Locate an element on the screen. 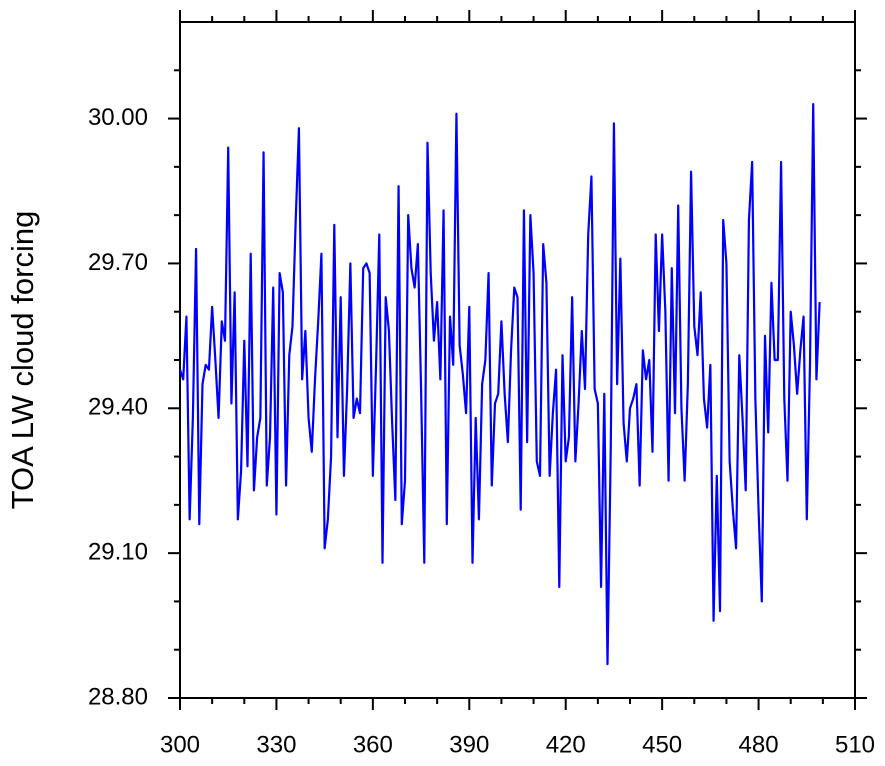 The image size is (885, 766). x-tick-label: 420 is located at coordinates (566, 744).